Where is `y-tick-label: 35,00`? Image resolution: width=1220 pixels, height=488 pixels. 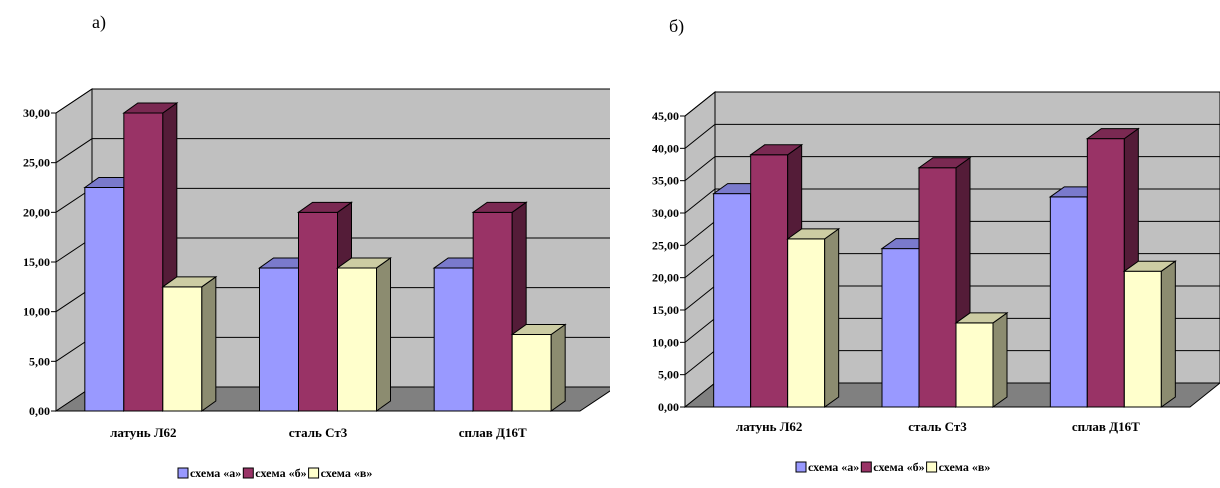
y-tick-label: 35,00 is located at coordinates (665, 181).